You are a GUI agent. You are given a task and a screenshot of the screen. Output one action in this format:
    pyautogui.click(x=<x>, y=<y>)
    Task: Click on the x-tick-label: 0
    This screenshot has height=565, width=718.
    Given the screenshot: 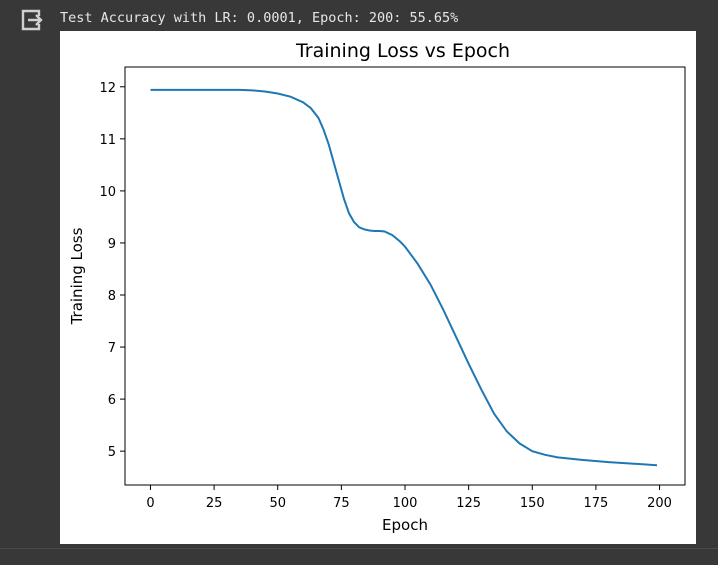 What is the action you would take?
    pyautogui.click(x=150, y=503)
    